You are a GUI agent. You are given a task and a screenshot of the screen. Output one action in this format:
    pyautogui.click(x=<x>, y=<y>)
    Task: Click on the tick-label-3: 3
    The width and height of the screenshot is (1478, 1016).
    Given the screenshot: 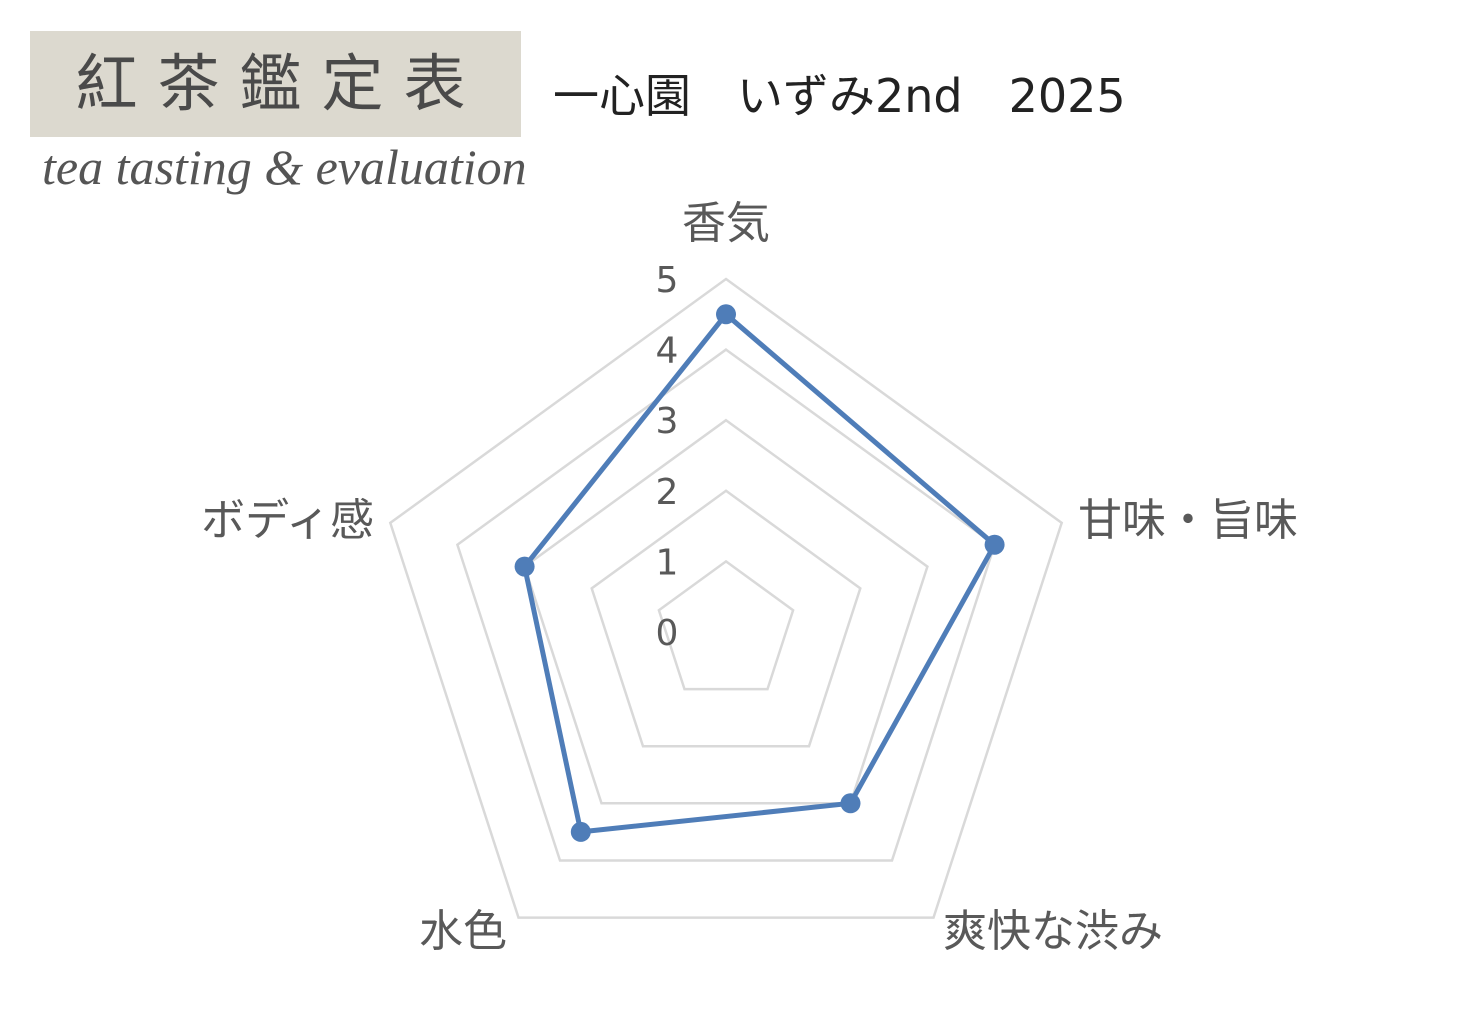 What is the action you would take?
    pyautogui.click(x=667, y=421)
    